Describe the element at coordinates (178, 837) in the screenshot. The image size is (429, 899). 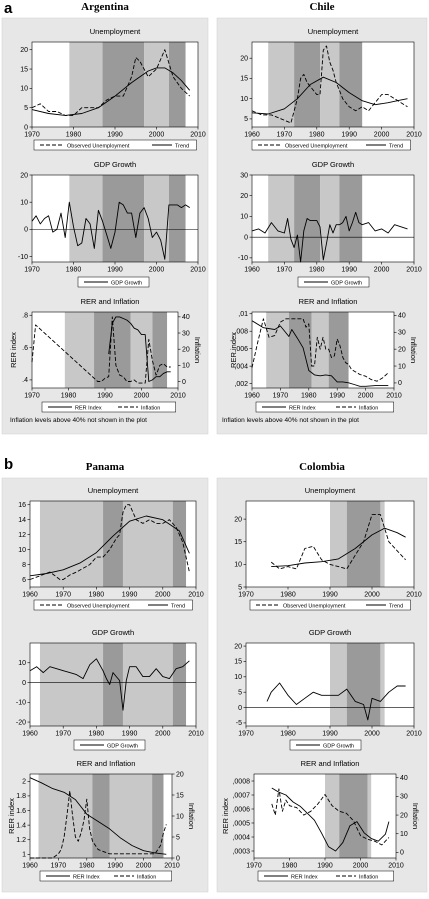
I see `y2-tick-label: 5` at that location.